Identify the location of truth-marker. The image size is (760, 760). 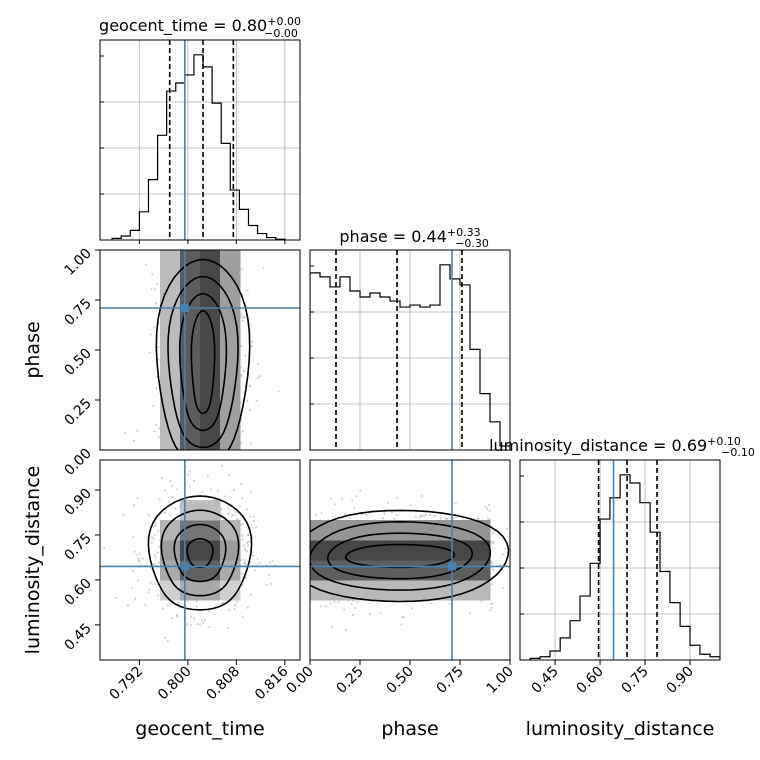
(452, 566).